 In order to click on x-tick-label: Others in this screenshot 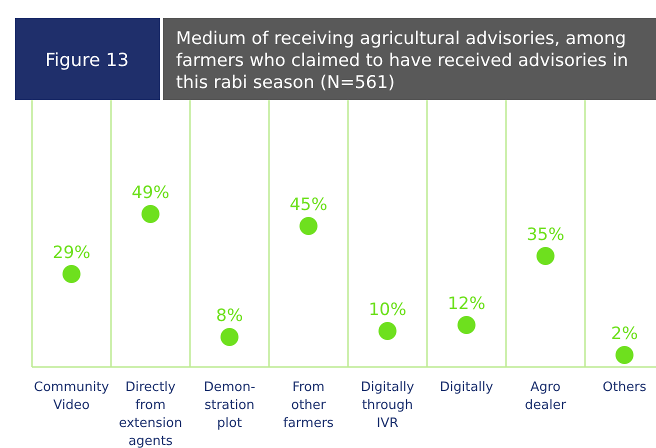, I will do `click(624, 387)`.